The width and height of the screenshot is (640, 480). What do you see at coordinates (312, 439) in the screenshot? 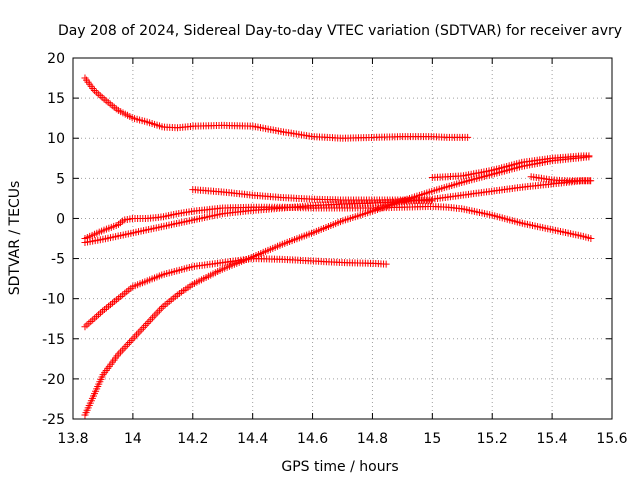
I see `x-tick-label: 14.6` at bounding box center [312, 439].